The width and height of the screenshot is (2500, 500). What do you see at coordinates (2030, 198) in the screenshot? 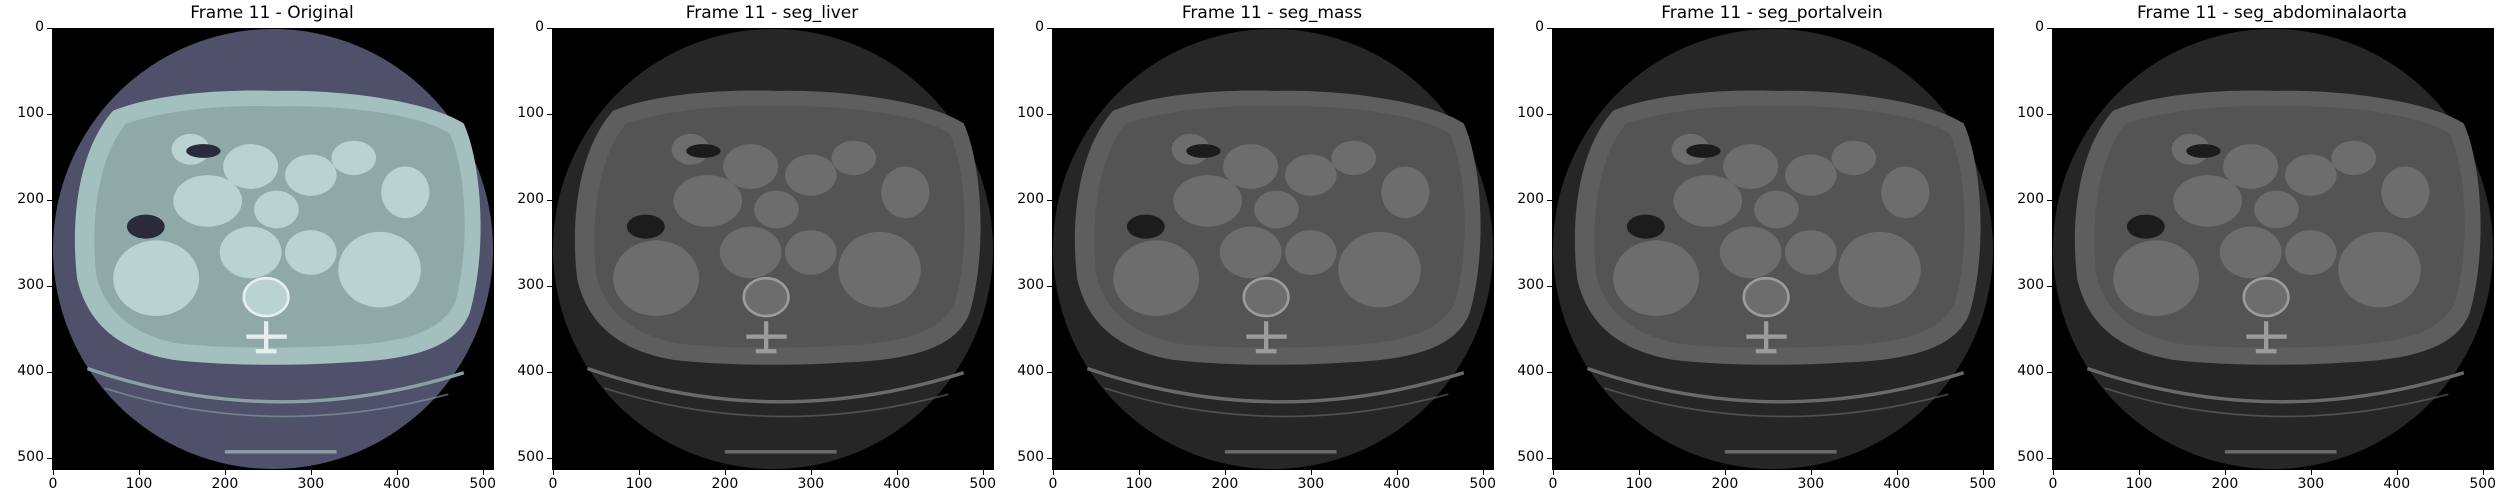
I see `y-tick-label: 200` at bounding box center [2030, 198].